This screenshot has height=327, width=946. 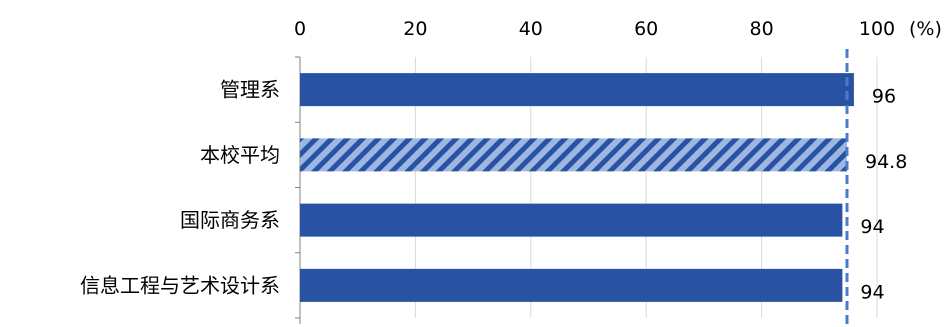 What do you see at coordinates (573, 155) in the screenshot?
I see `bar-average` at bounding box center [573, 155].